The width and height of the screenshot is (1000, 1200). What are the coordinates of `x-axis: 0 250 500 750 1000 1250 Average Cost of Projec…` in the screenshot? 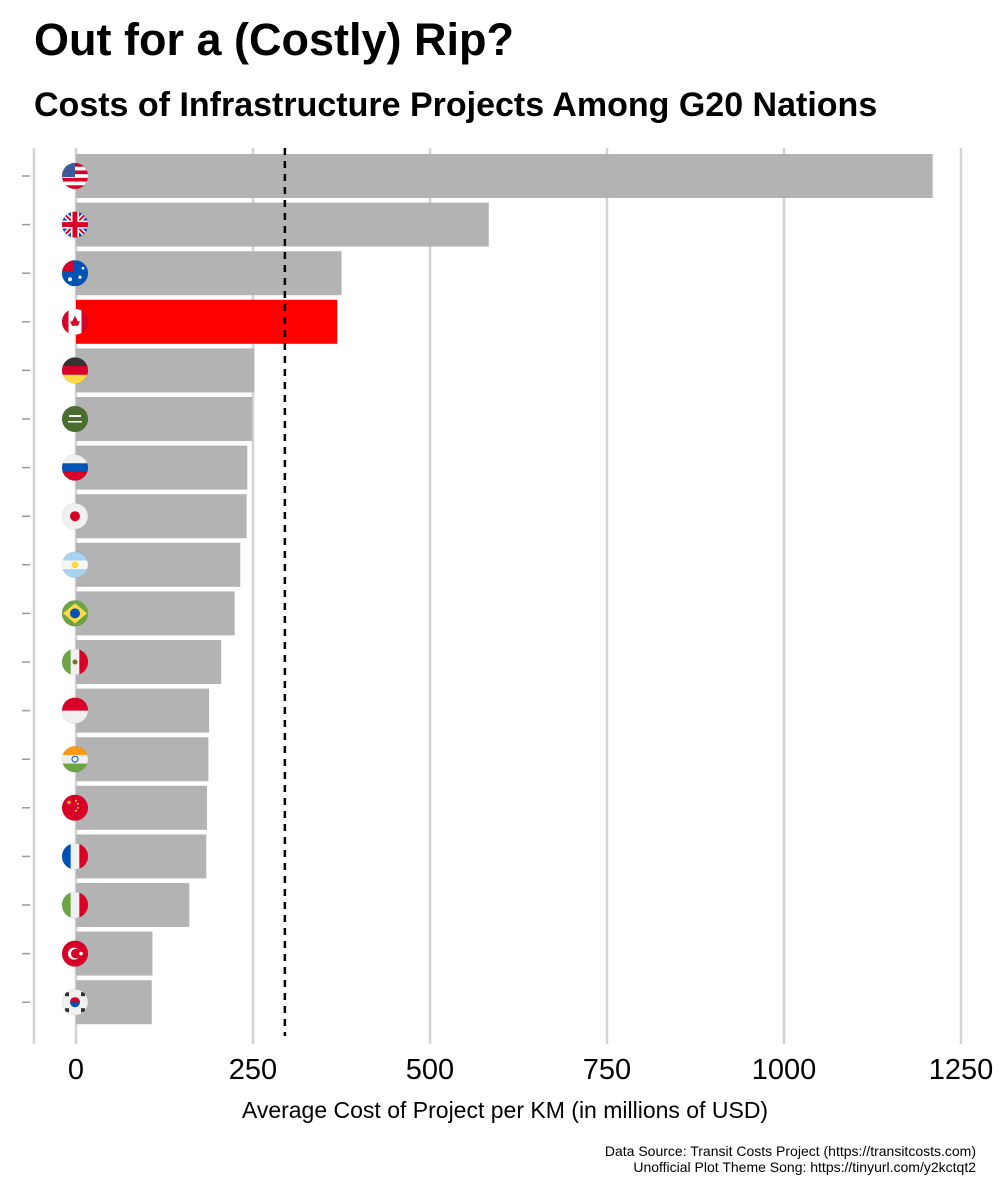 It's located at (530, 1088).